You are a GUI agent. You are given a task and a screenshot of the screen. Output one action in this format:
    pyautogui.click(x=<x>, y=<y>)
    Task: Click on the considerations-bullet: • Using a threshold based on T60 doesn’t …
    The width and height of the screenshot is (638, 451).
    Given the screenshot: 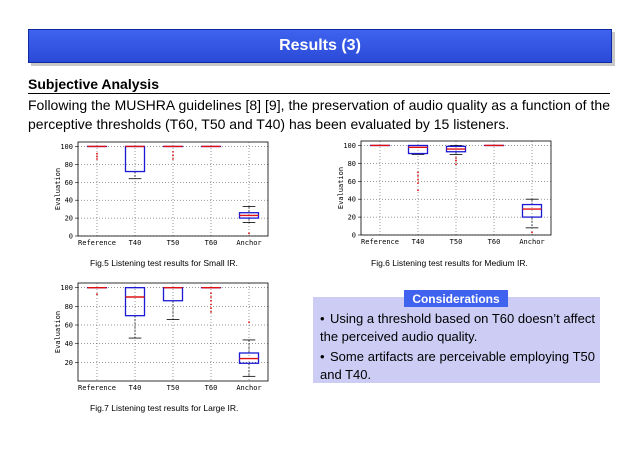 What is the action you would take?
    pyautogui.click(x=457, y=327)
    